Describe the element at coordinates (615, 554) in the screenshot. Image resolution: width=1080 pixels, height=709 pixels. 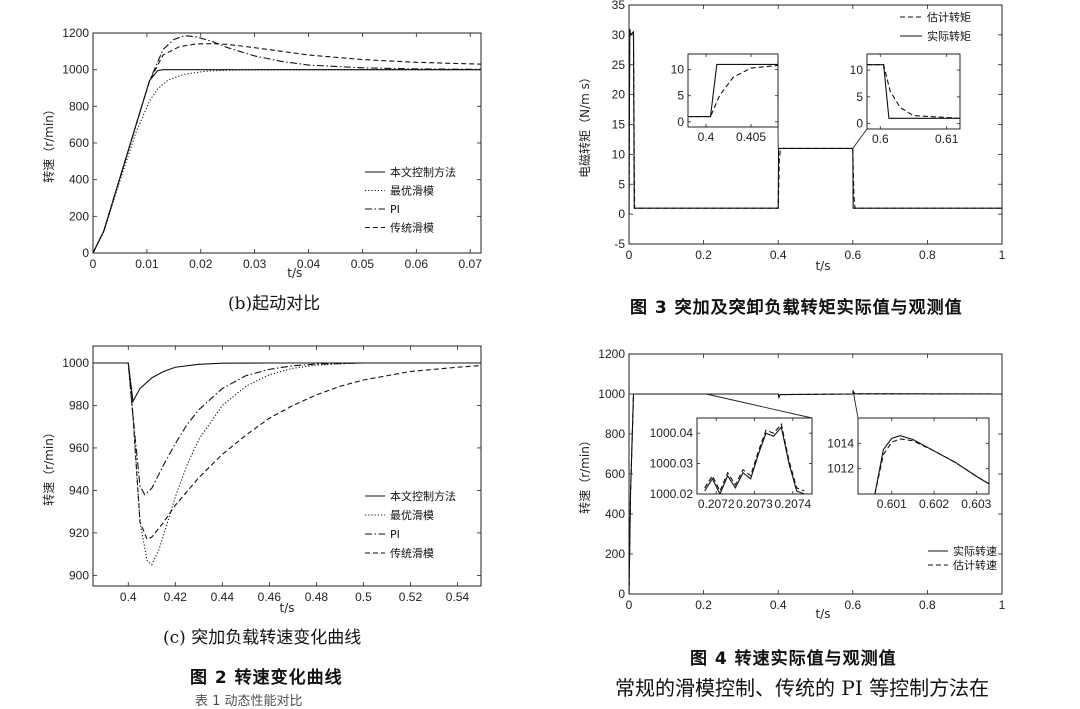
I see `speed_obs-ytick-label: 200` at that location.